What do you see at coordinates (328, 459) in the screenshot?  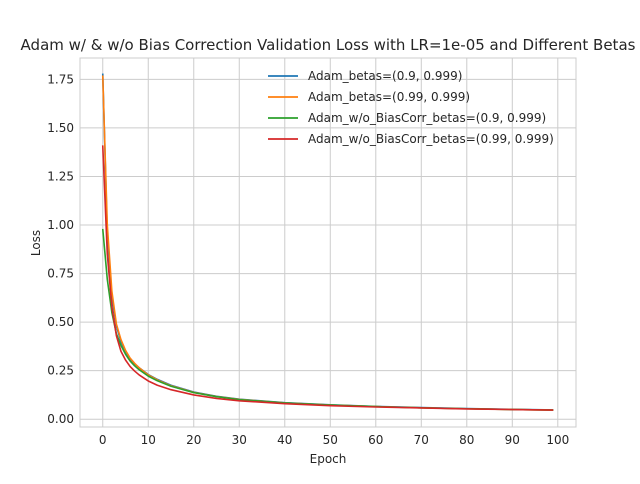 I see `x-axis-label: Epoch` at bounding box center [328, 459].